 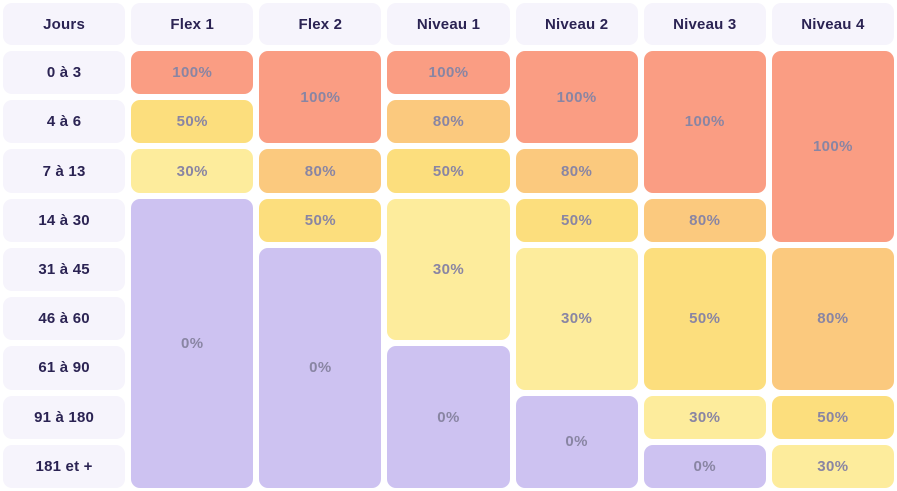 I want to click on cell-niveau1-100pct: 100%, so click(x=448, y=73).